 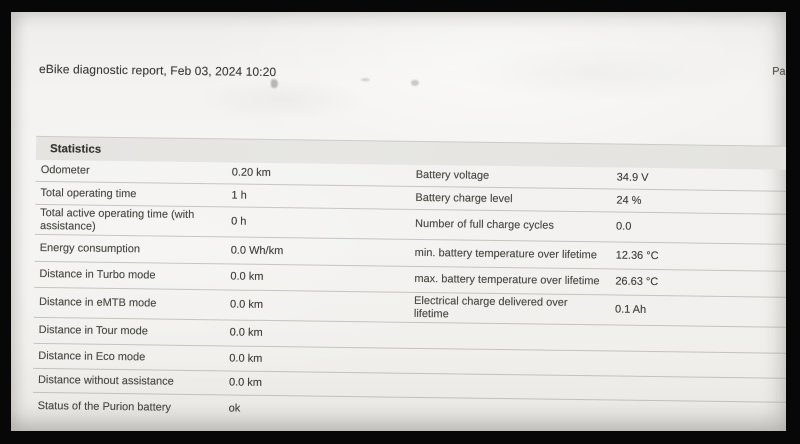 What do you see at coordinates (75, 149) in the screenshot?
I see `section-title: Statistics` at bounding box center [75, 149].